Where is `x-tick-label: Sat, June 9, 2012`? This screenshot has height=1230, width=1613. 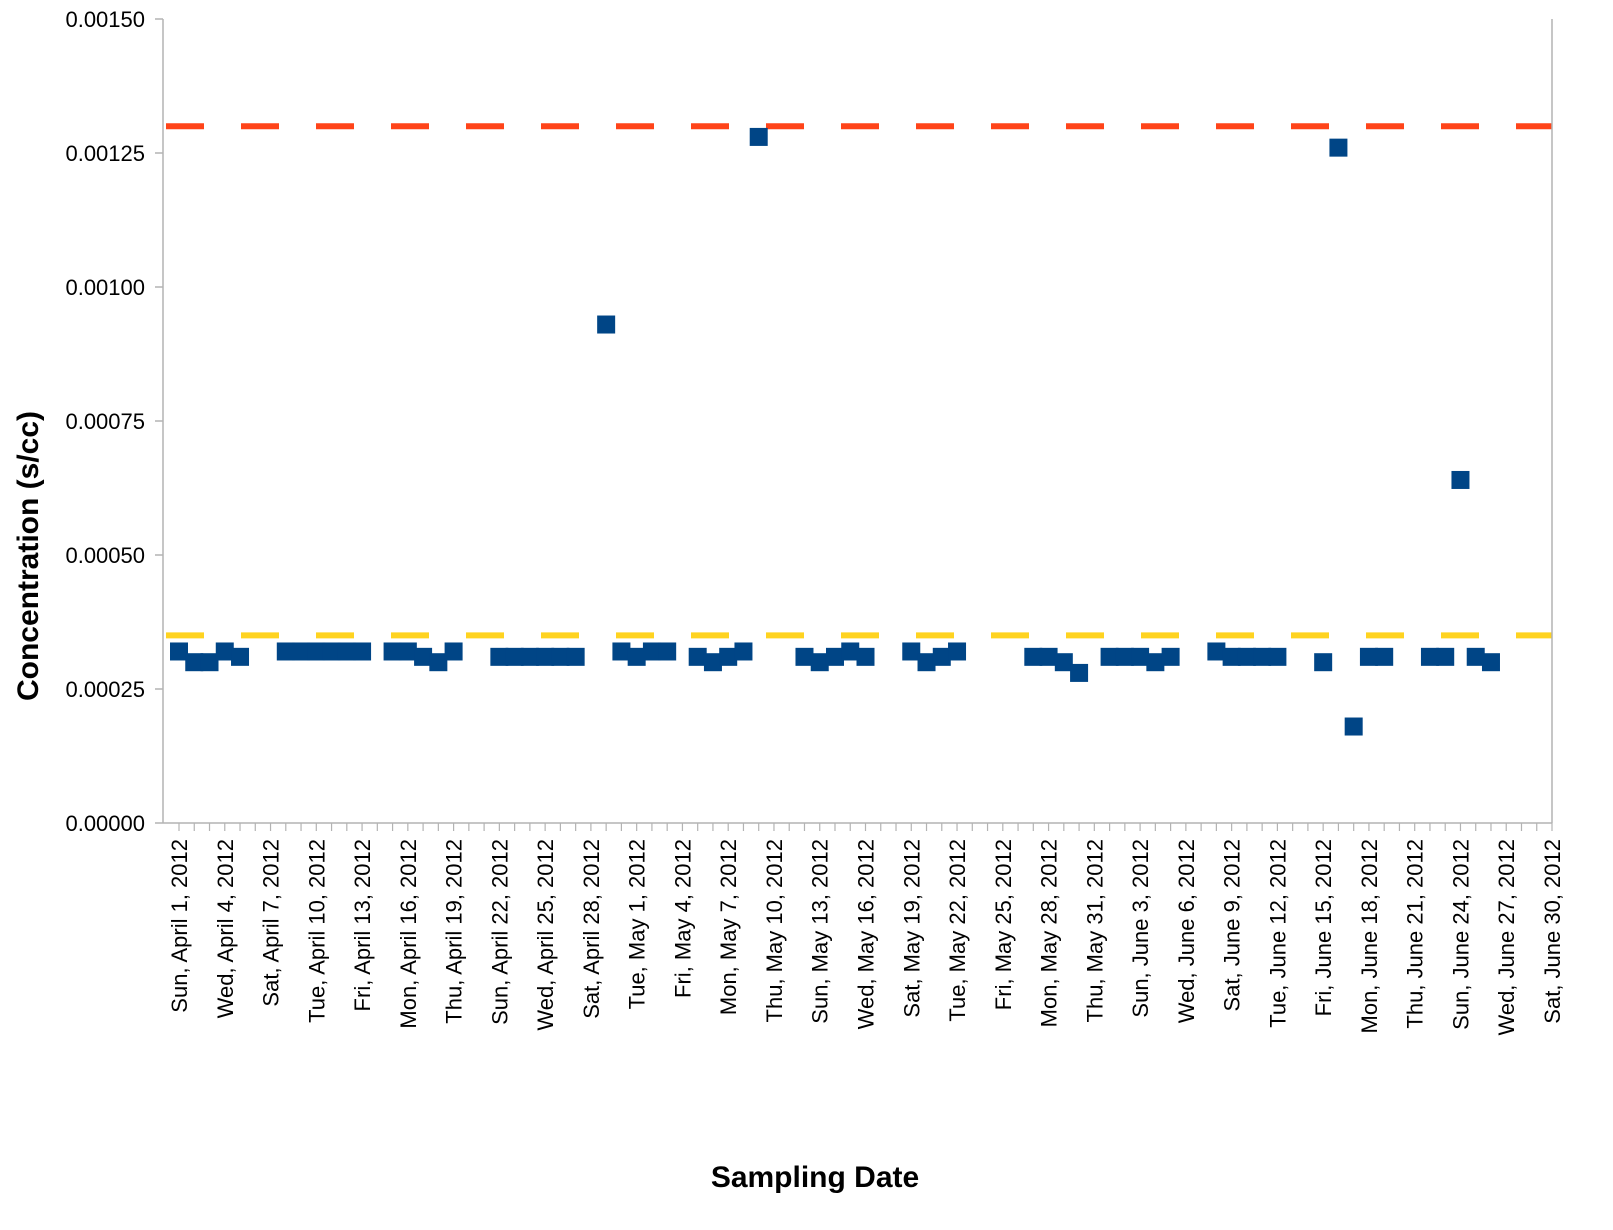 x-tick-label: Sat, June 9, 2012 is located at coordinates (1232, 925).